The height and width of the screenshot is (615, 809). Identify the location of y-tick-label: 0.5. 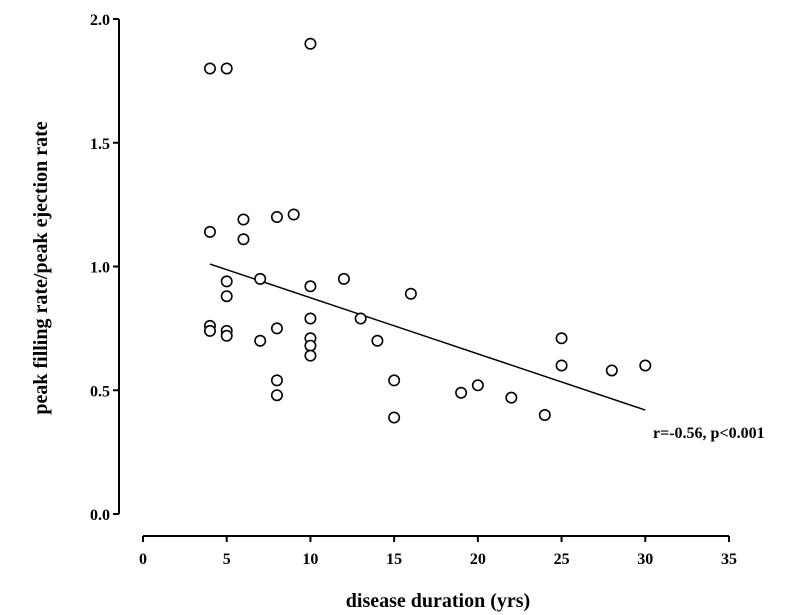
(100, 391).